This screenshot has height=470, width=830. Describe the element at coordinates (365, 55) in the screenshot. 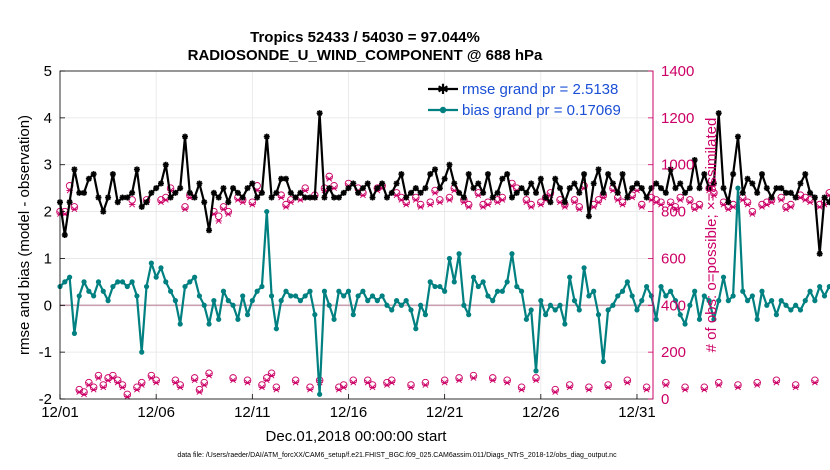

I see `chart-title-line2: RADIOSONDE_U_WIND_COMPONENT @ 688 hPa` at that location.